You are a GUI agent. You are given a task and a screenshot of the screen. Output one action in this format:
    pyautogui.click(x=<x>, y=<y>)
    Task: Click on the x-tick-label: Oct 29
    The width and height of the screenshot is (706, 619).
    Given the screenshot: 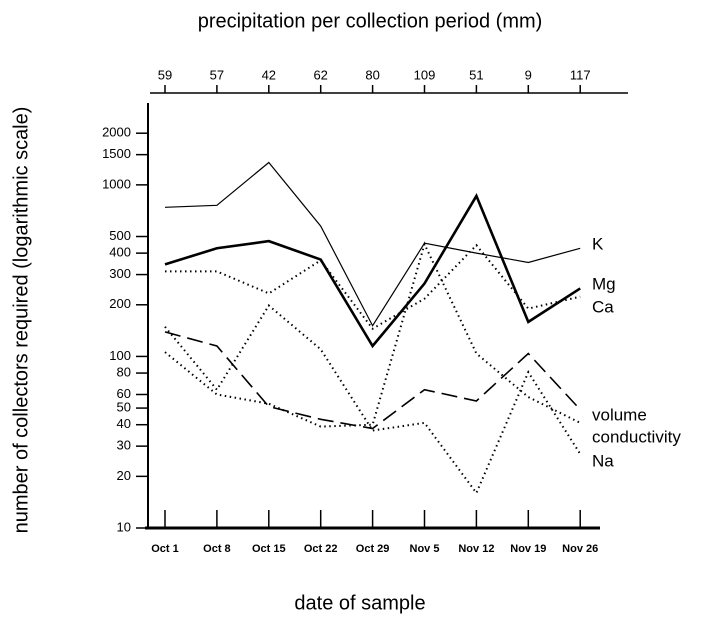 What is the action you would take?
    pyautogui.click(x=373, y=549)
    